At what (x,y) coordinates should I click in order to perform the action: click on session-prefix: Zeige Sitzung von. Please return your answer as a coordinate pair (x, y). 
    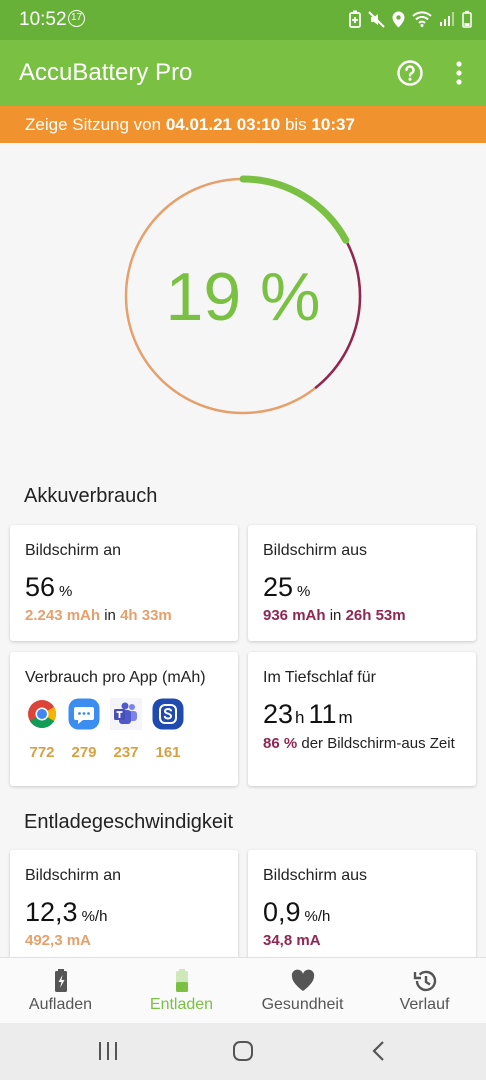
    Looking at the image, I should click on (93, 124).